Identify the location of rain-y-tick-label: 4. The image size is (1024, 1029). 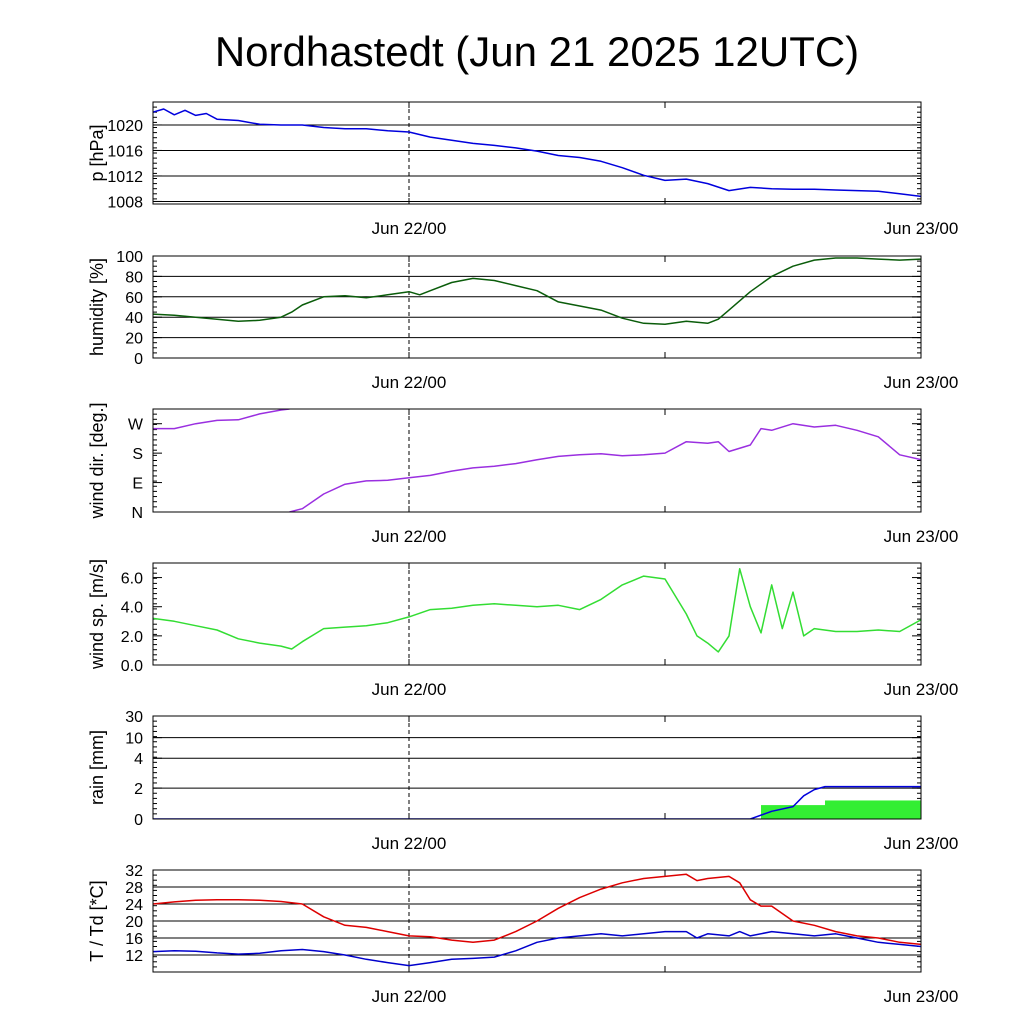
(138, 759).